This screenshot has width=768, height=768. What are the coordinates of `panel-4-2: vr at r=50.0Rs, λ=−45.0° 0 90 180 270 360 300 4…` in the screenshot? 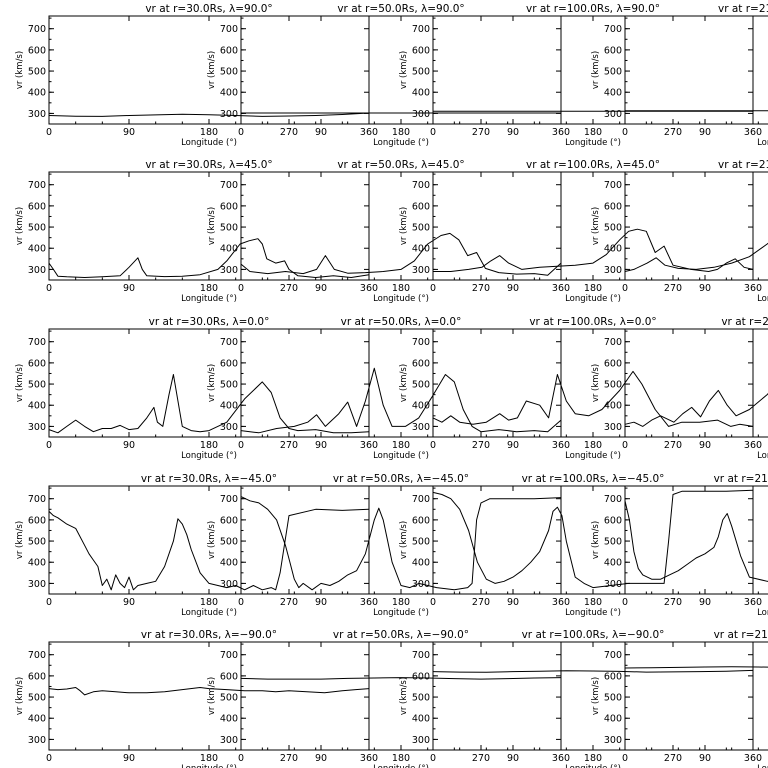 It's located at (388, 545).